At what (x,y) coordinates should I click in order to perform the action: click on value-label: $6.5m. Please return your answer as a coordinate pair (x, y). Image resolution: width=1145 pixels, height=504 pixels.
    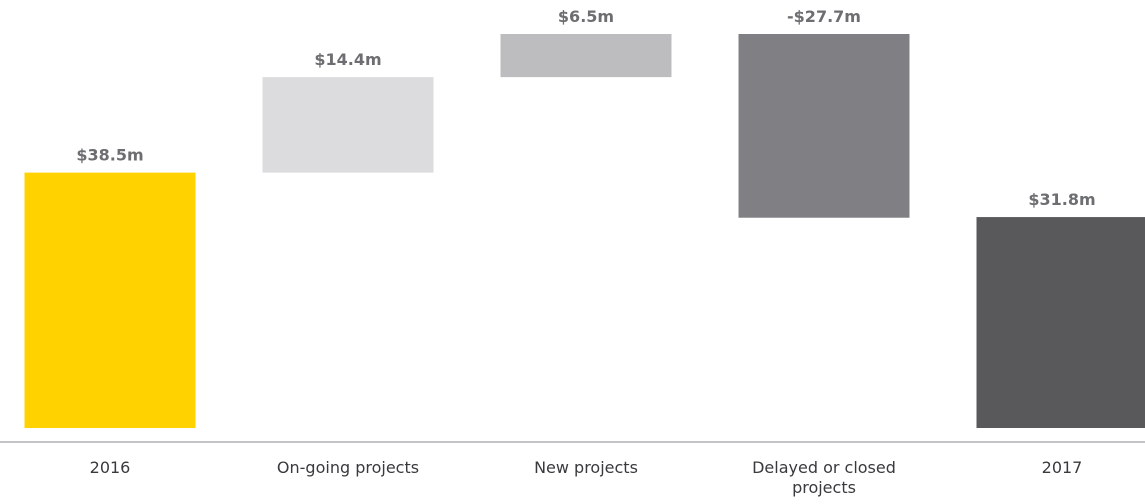
    Looking at the image, I should click on (586, 16).